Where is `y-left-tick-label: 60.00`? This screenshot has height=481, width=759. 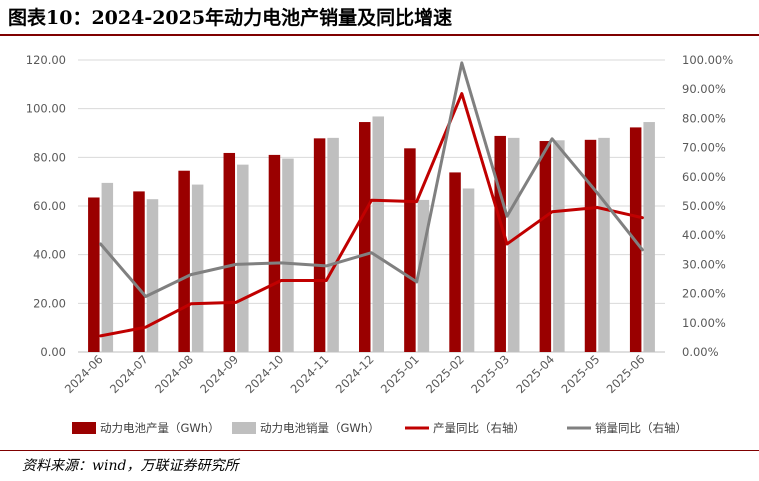 y-left-tick-label: 60.00 is located at coordinates (49, 206).